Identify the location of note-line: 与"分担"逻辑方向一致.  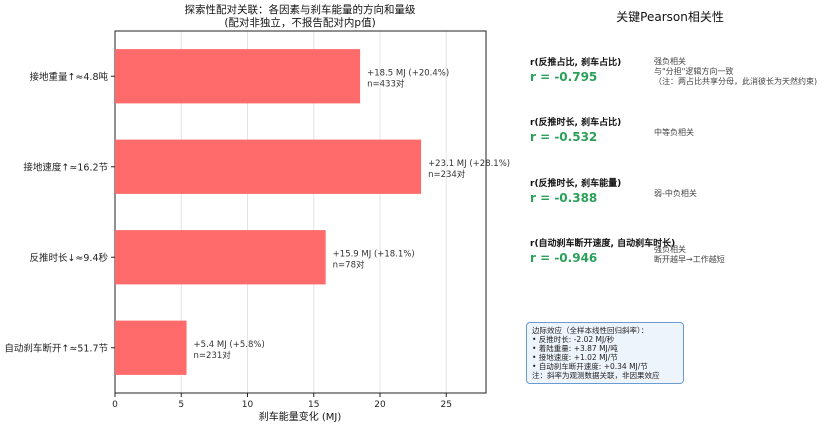
(694, 71).